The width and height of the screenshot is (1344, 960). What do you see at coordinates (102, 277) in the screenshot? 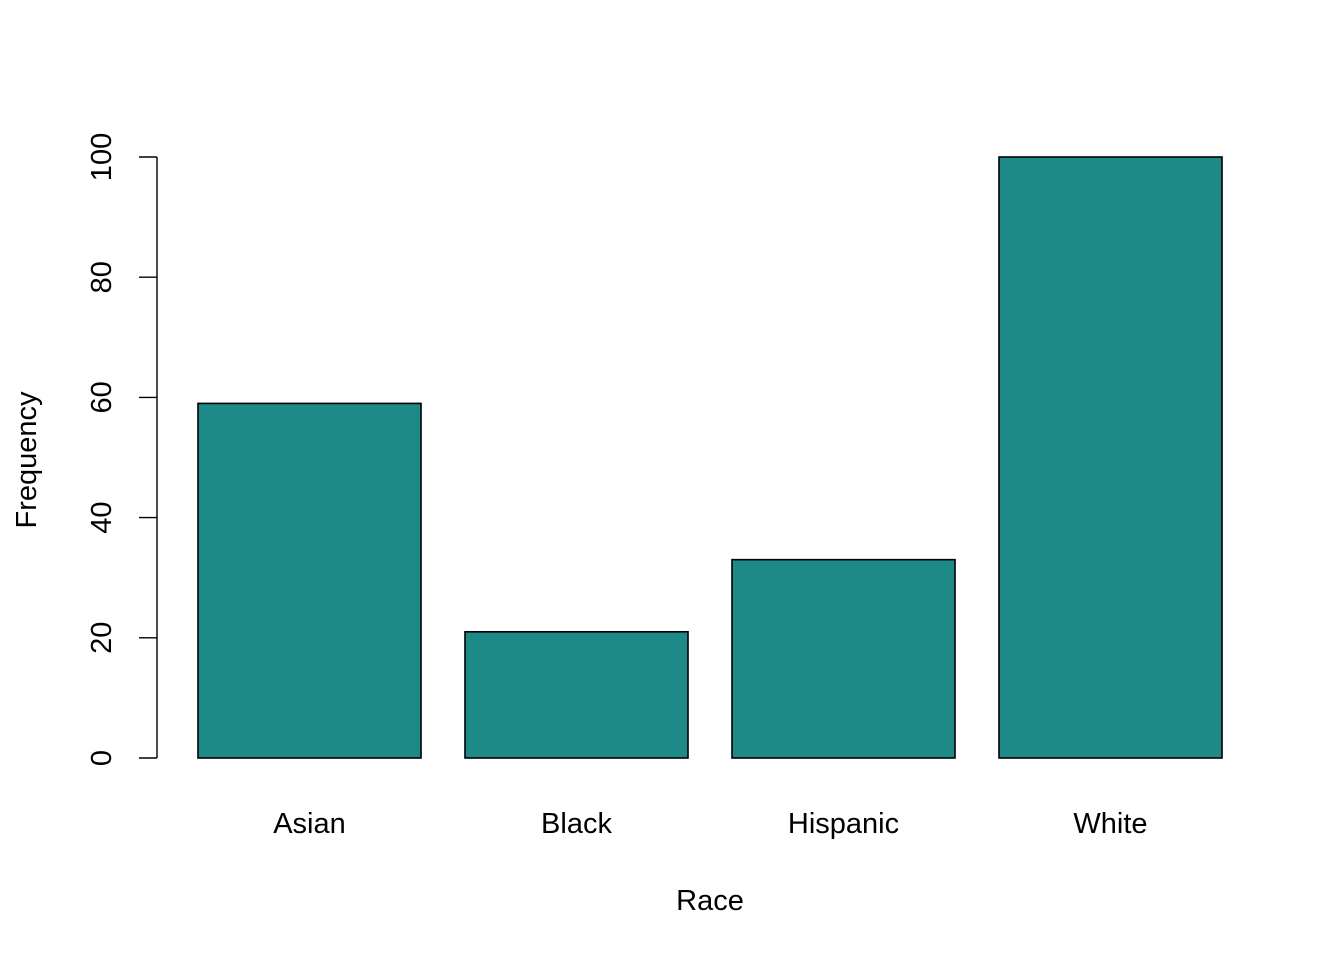
I see `y-tick-label: 80` at bounding box center [102, 277].